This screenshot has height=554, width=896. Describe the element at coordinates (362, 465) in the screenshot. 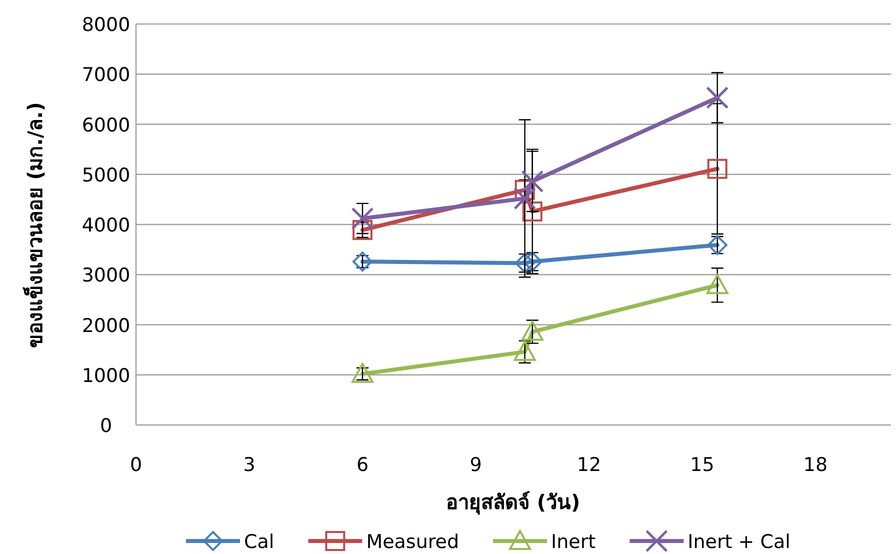

I see `x-tick-label: 6` at that location.